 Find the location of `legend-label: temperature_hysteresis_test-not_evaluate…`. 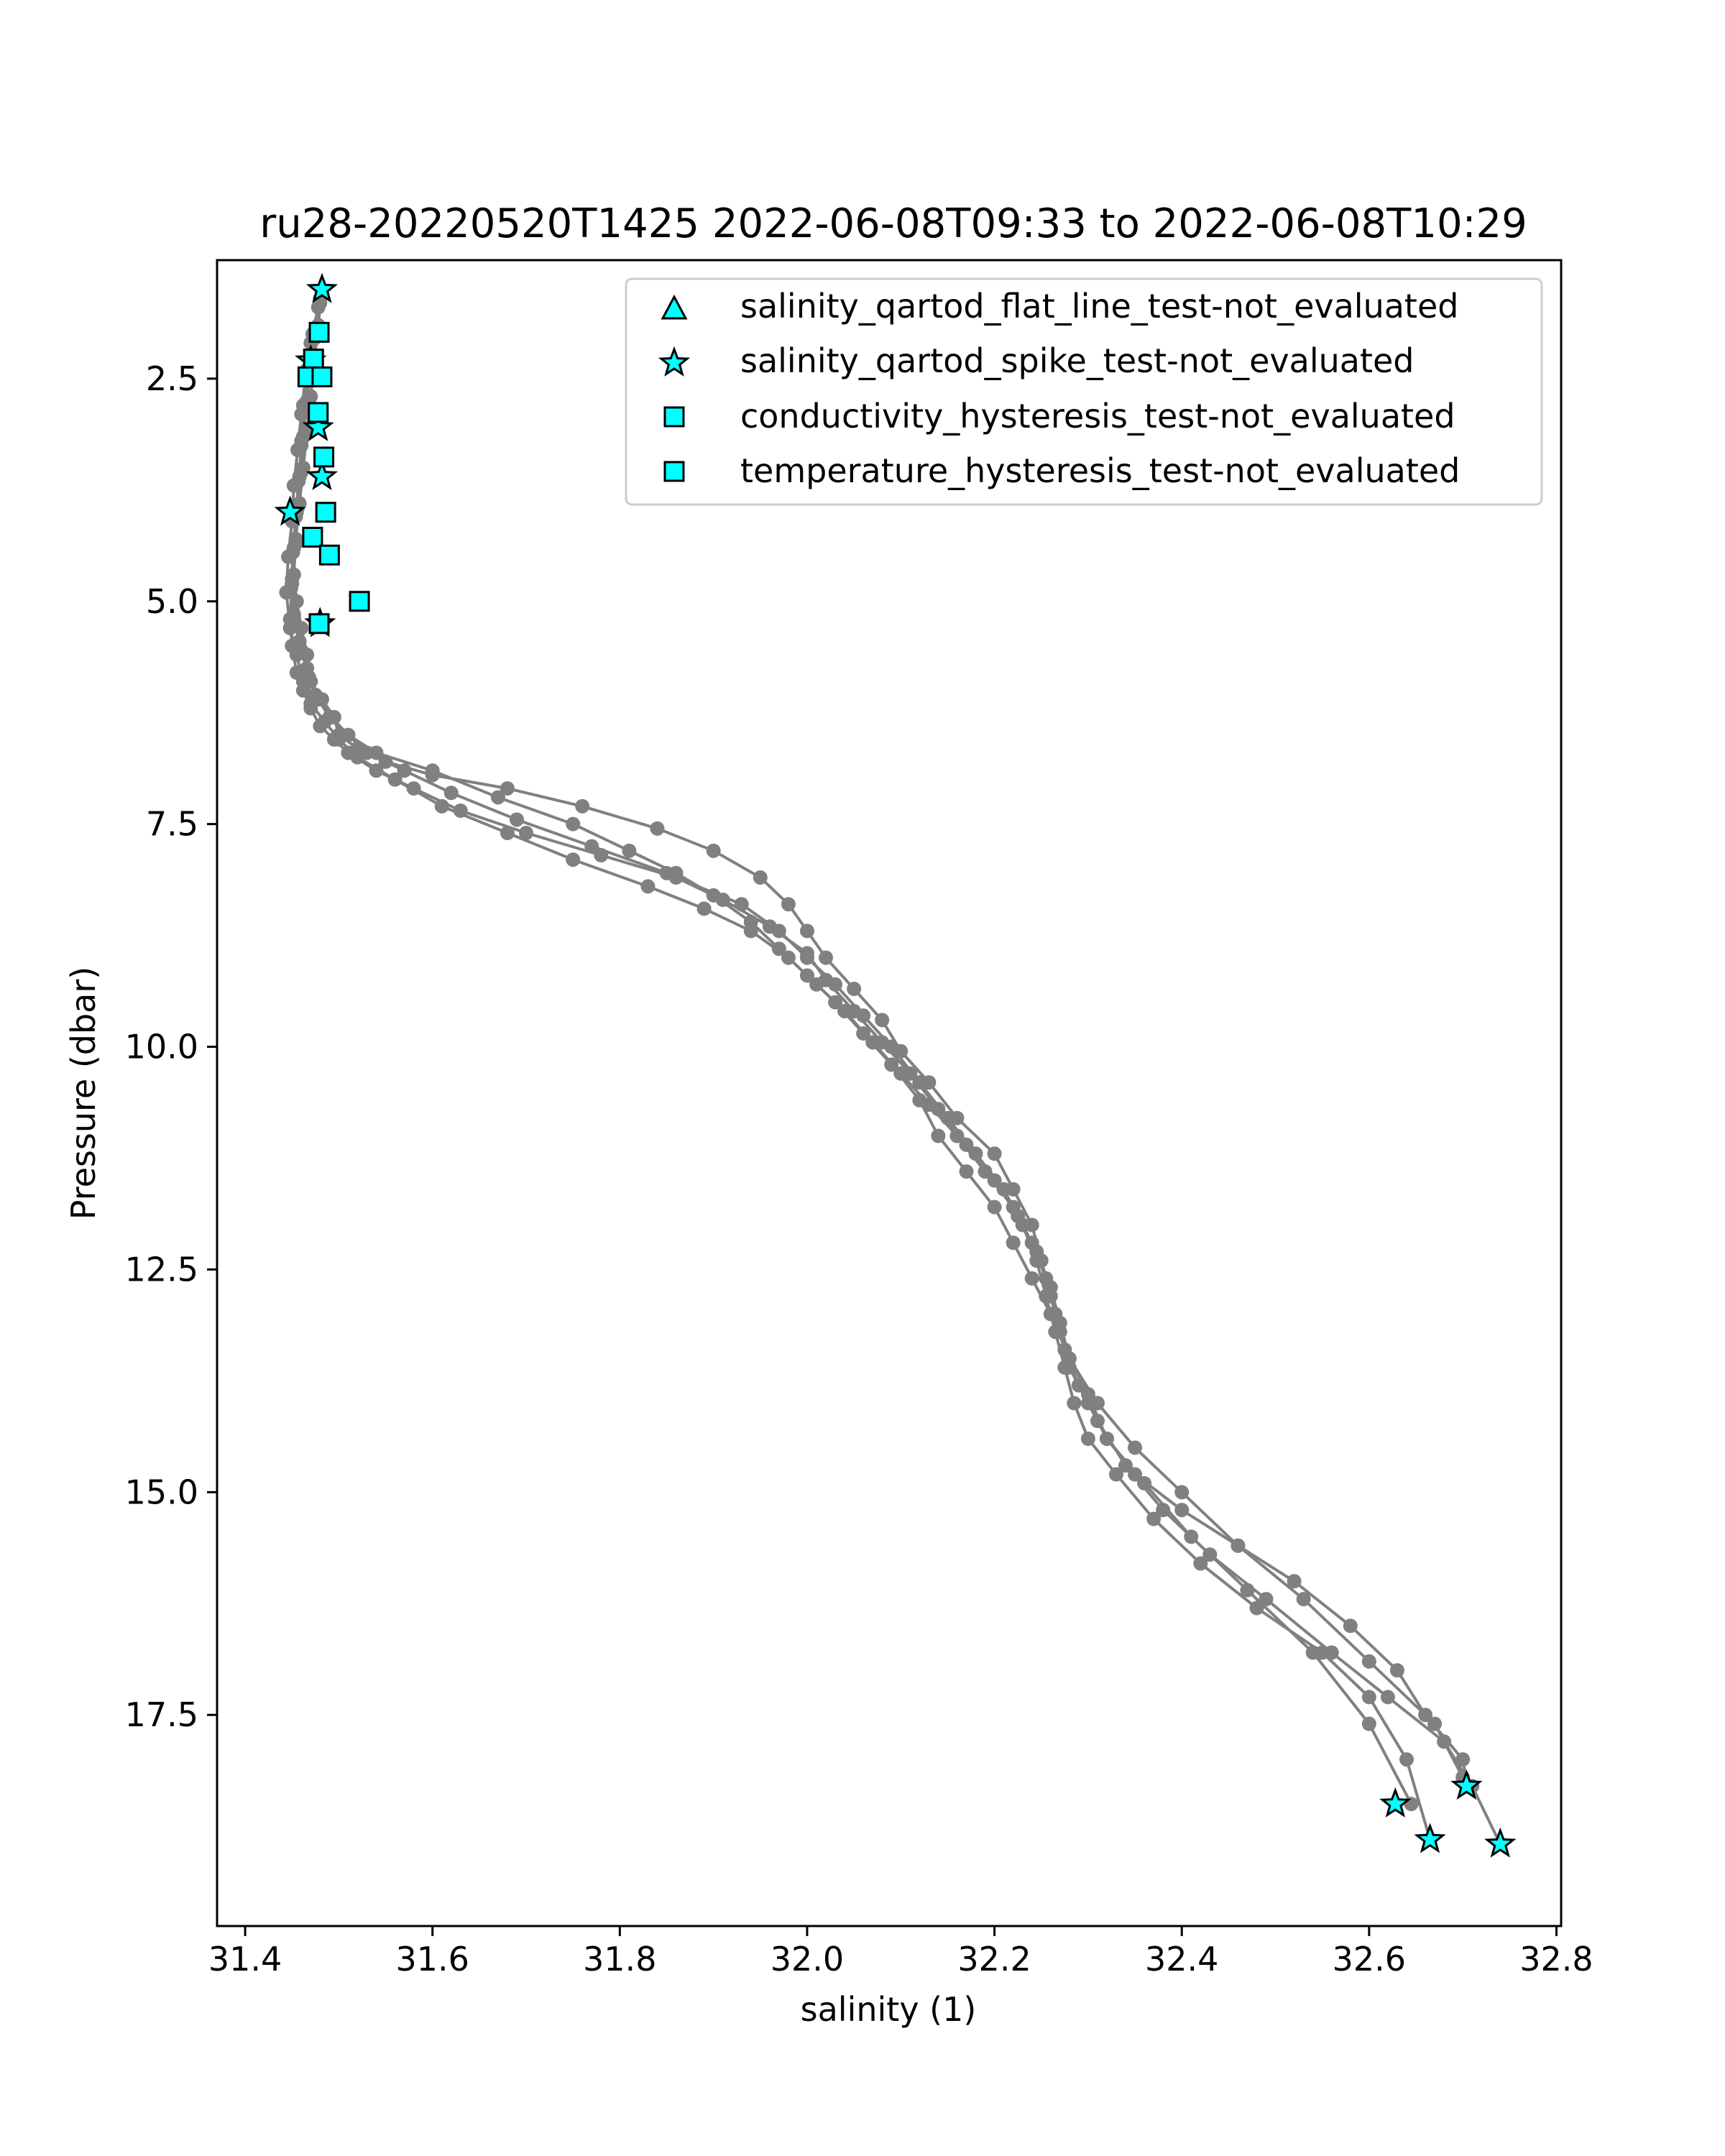

legend-label: temperature_hysteresis_test-not_evaluate… is located at coordinates (1100, 470).